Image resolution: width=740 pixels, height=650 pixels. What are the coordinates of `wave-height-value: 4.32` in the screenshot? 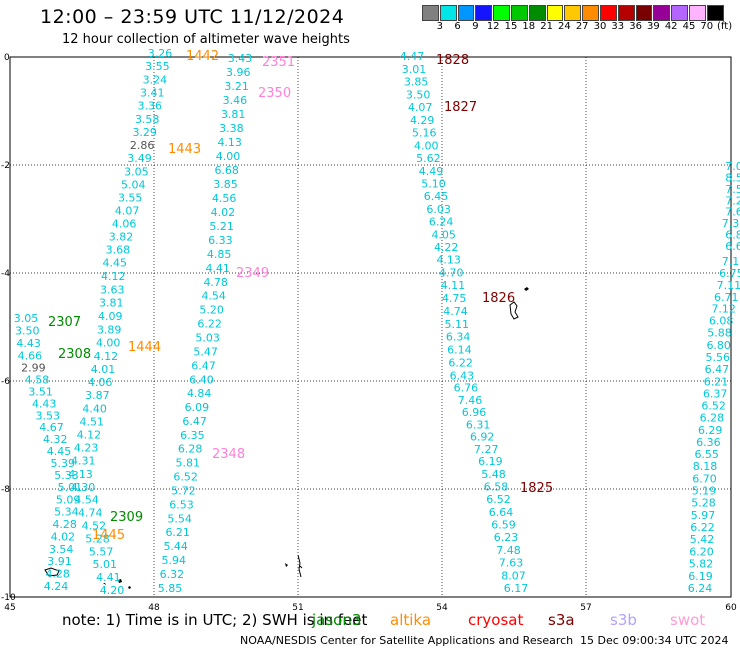 It's located at (55, 439).